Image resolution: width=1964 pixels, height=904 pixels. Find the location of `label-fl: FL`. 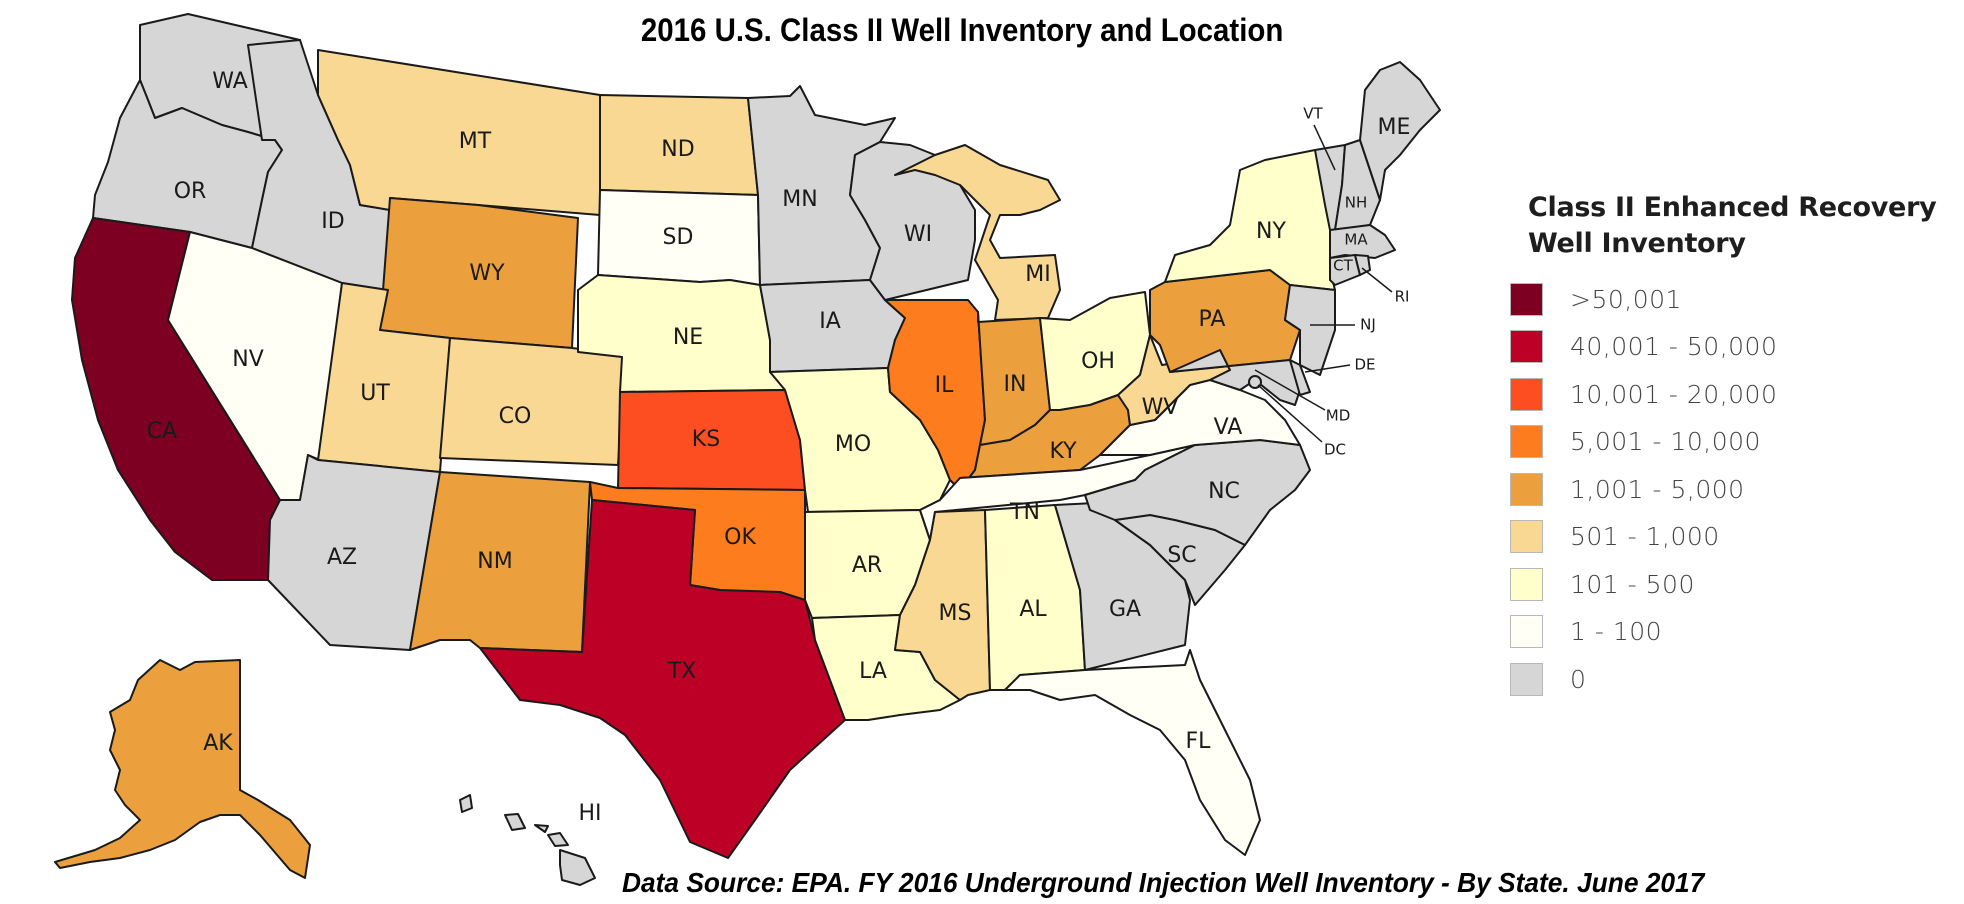

label-fl: FL is located at coordinates (1199, 741).